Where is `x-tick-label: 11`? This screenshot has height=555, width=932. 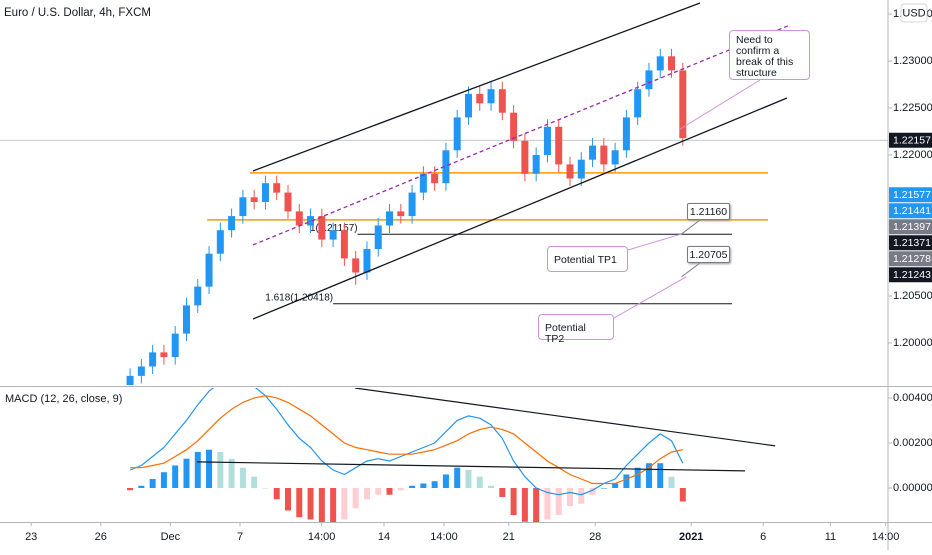 x-tick-label: 11 is located at coordinates (830, 537).